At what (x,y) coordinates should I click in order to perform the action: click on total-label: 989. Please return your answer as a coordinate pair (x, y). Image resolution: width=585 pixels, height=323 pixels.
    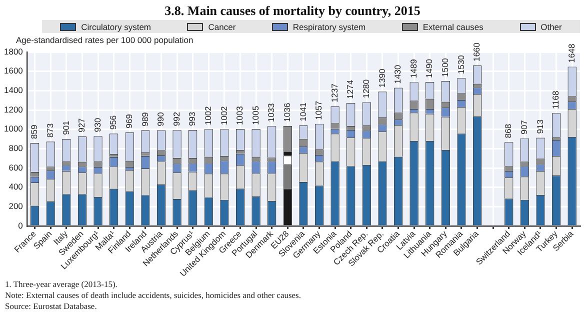
    Looking at the image, I should click on (145, 119).